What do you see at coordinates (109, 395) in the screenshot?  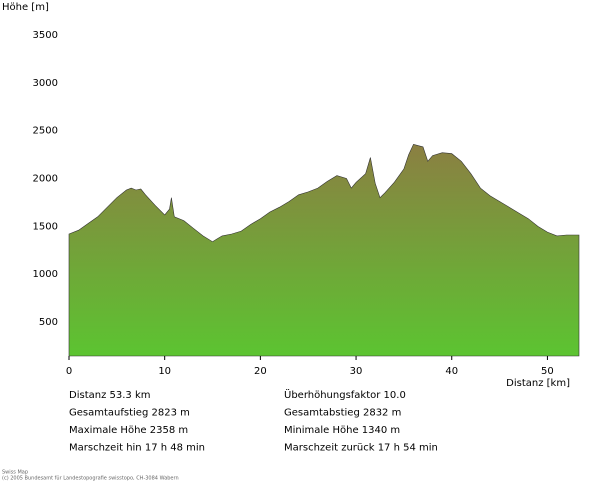 I see `stat: Distanz 53.3 km` at bounding box center [109, 395].